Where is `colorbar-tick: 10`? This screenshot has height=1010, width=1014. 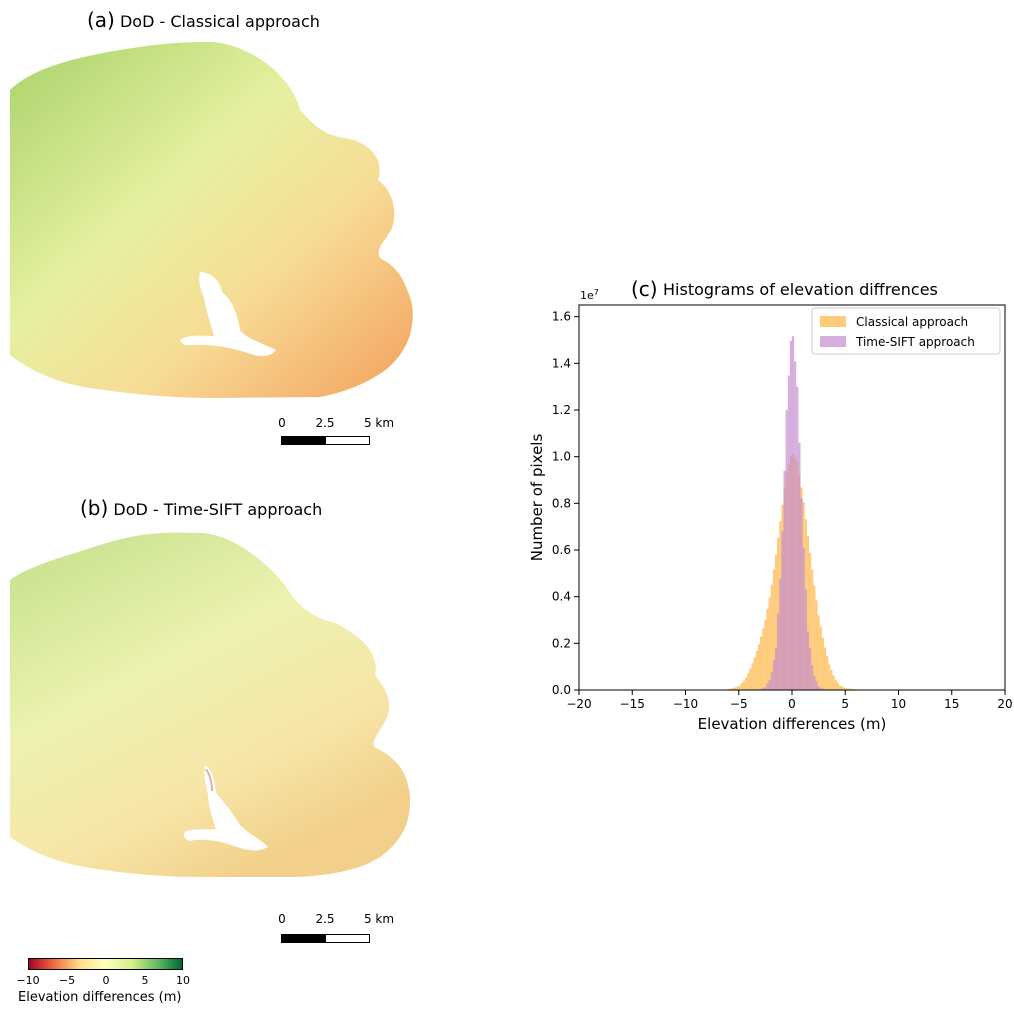
colorbar-tick: 10 is located at coordinates (183, 980).